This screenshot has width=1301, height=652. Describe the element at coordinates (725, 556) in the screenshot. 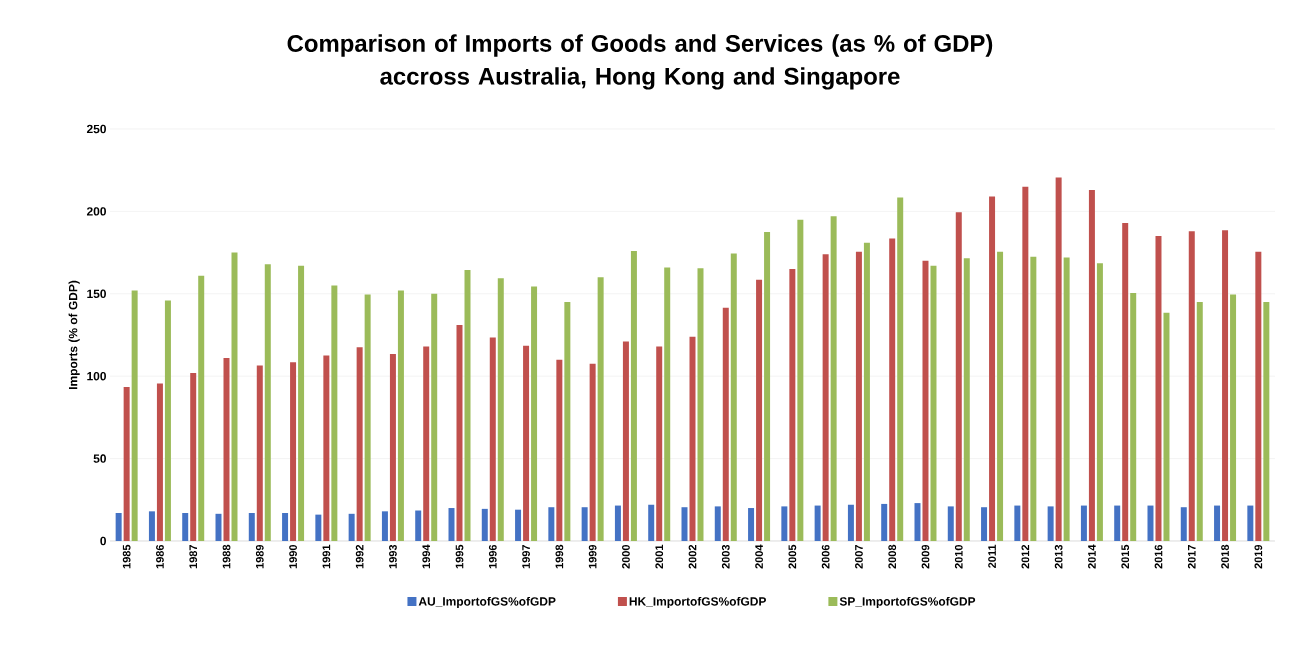

I see `x-tick-label: 2003` at that location.